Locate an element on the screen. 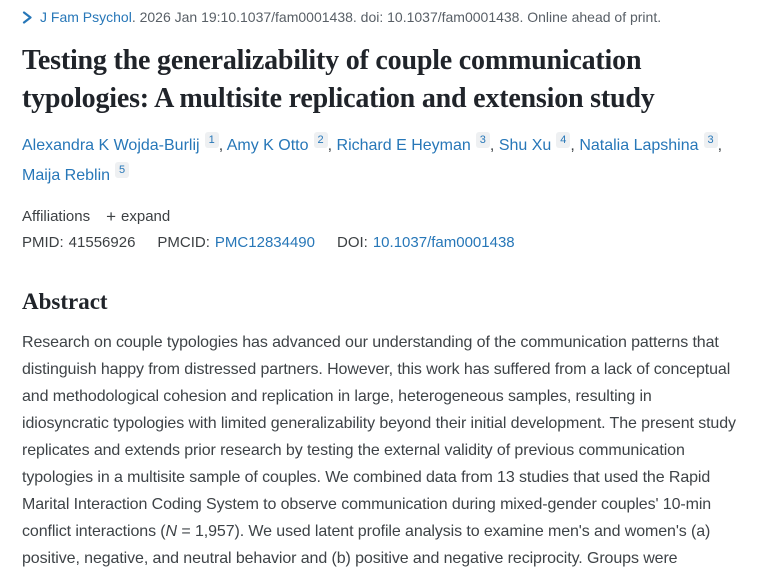 This screenshot has height=572, width=760. pmcid-link: PMC12834490 is located at coordinates (264, 242).